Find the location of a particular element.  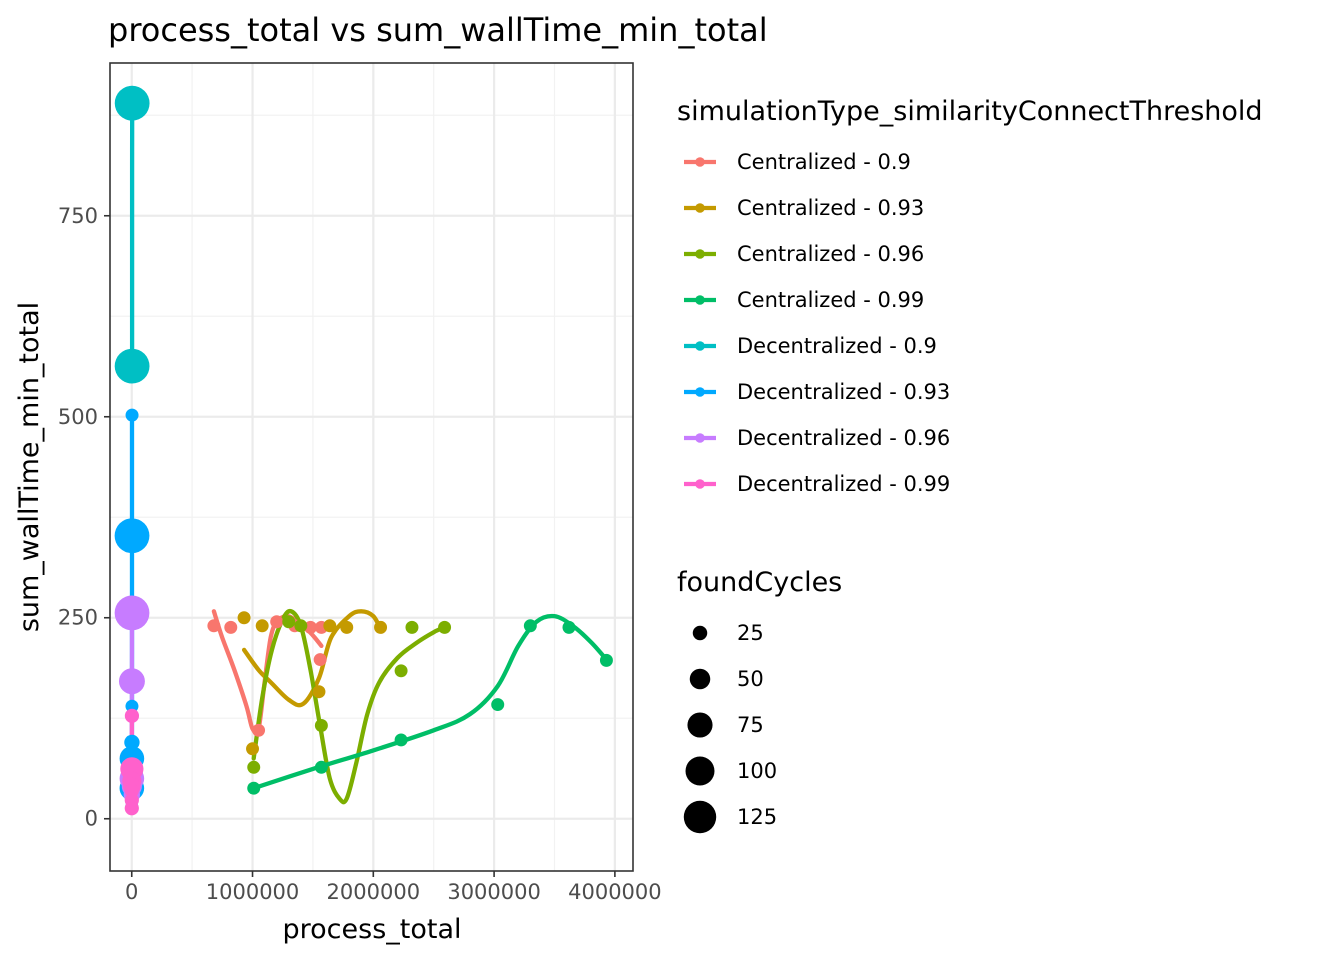

size-legend-label: 100 is located at coordinates (757, 771).